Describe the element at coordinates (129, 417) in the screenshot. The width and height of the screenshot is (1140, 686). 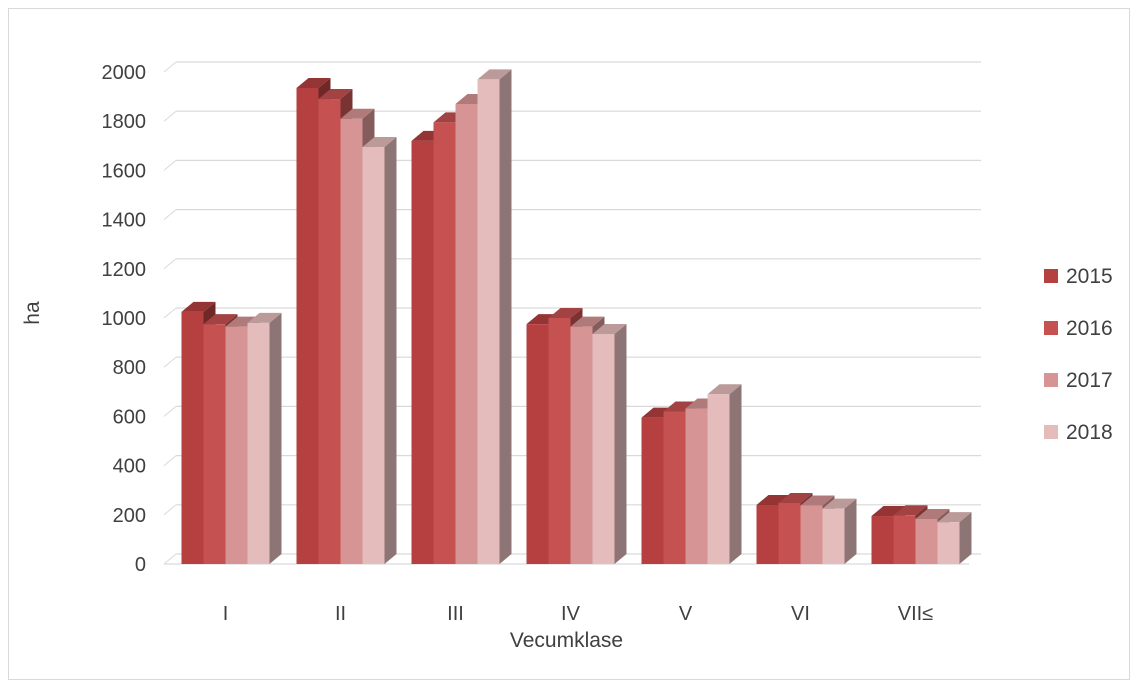
I see `y-tick-label: 600` at that location.